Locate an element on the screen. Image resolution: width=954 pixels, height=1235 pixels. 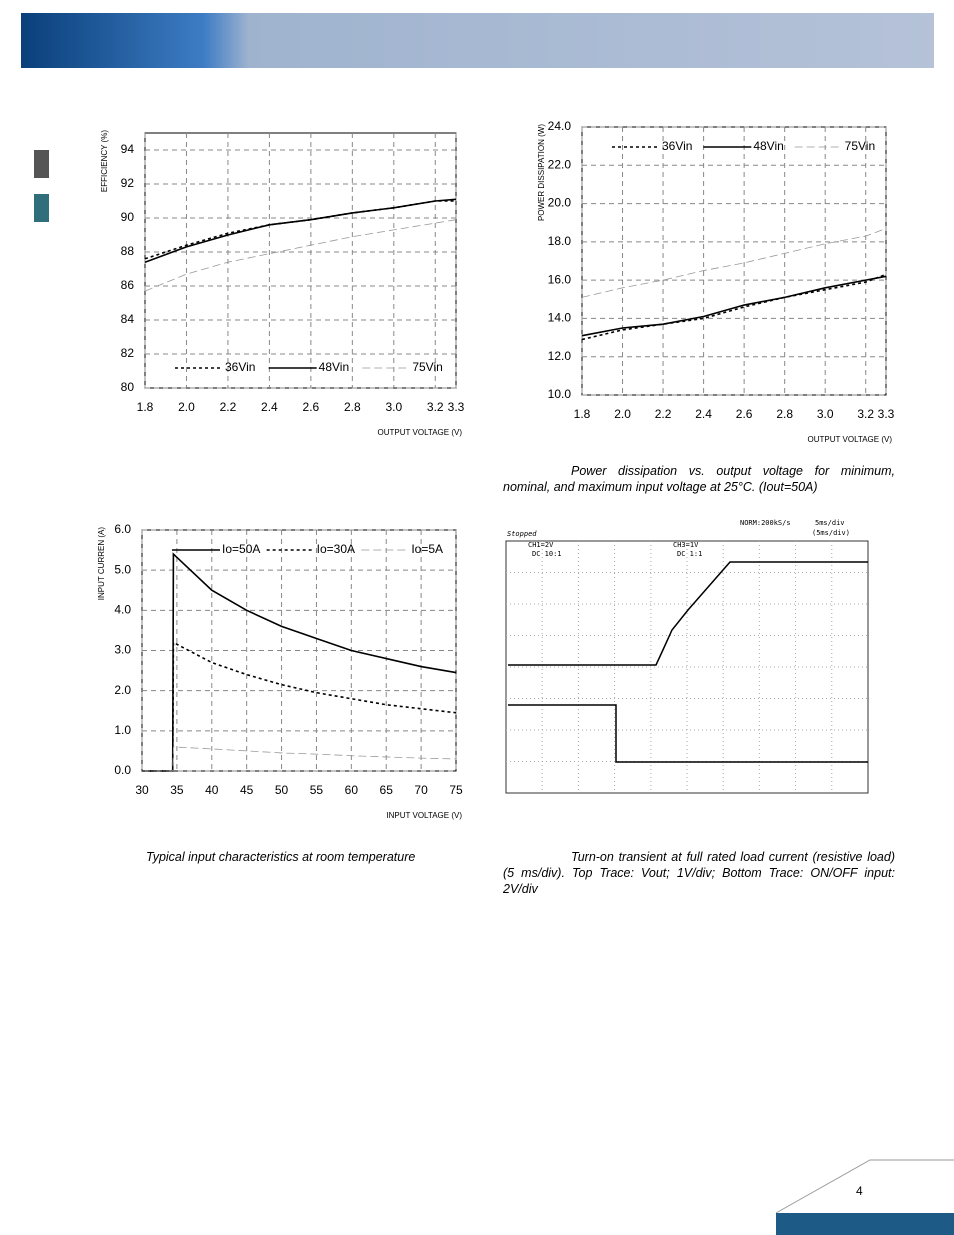
x-tick-label: 40 is located at coordinates (212, 790).